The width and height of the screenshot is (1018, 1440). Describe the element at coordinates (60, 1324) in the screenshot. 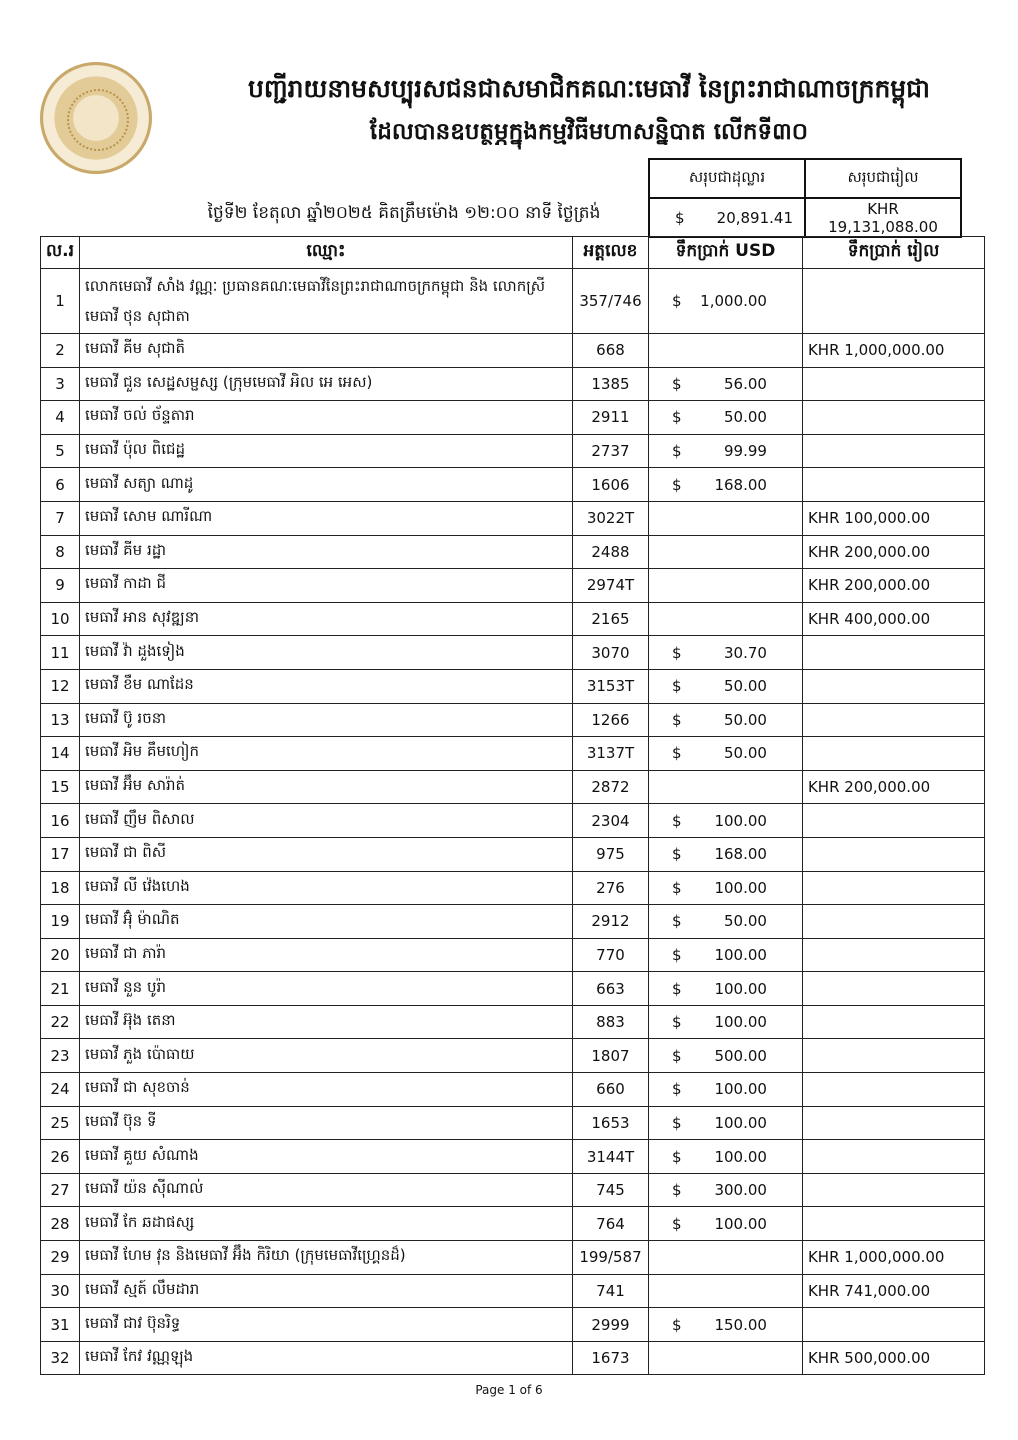

I see `row-number: 31` at that location.